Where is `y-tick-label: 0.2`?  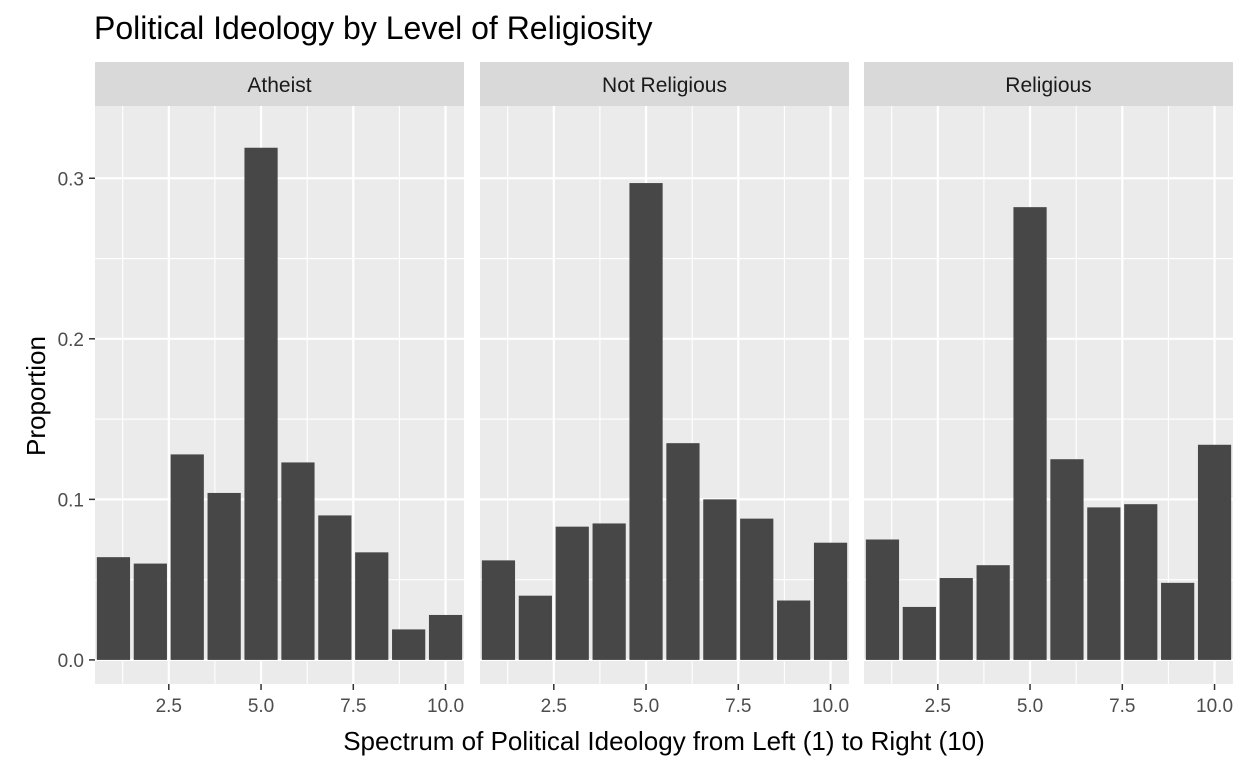
y-tick-label: 0.2 is located at coordinates (71, 340).